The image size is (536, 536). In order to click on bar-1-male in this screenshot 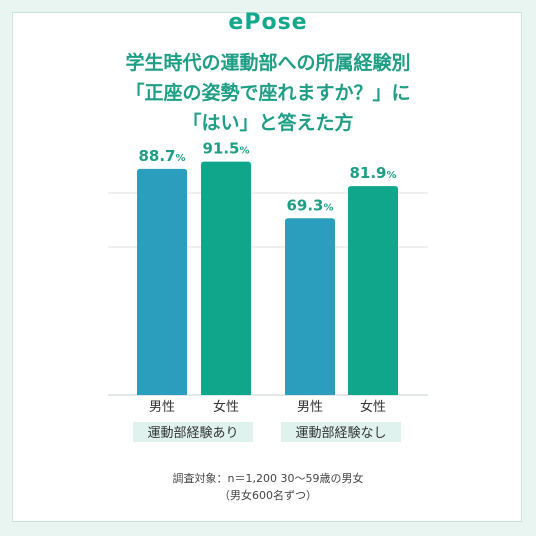, I will do `click(162, 281)`.